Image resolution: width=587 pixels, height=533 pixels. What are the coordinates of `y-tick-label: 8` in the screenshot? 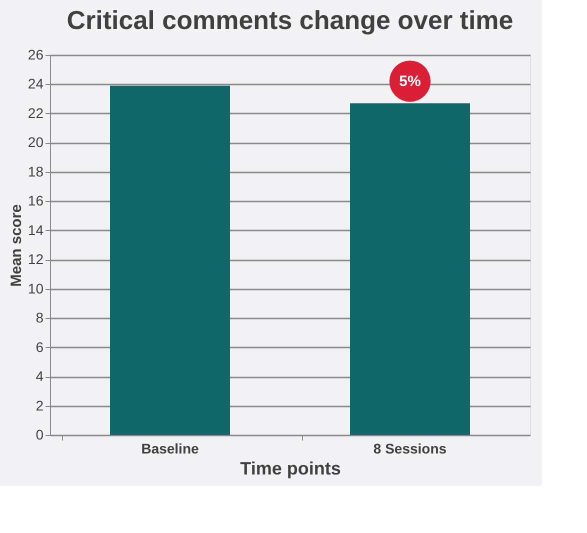 It's located at (40, 318).